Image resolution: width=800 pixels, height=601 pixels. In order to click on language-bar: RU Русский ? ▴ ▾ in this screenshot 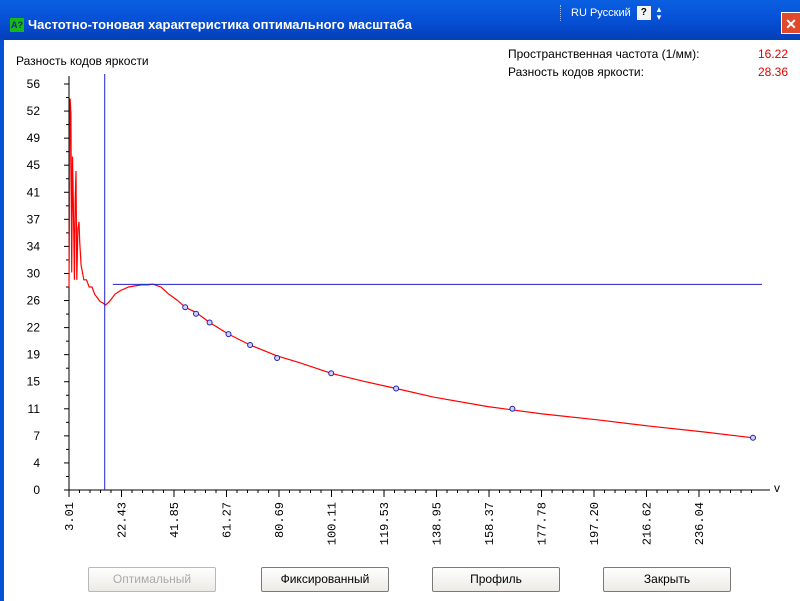, I will do `click(610, 13)`.